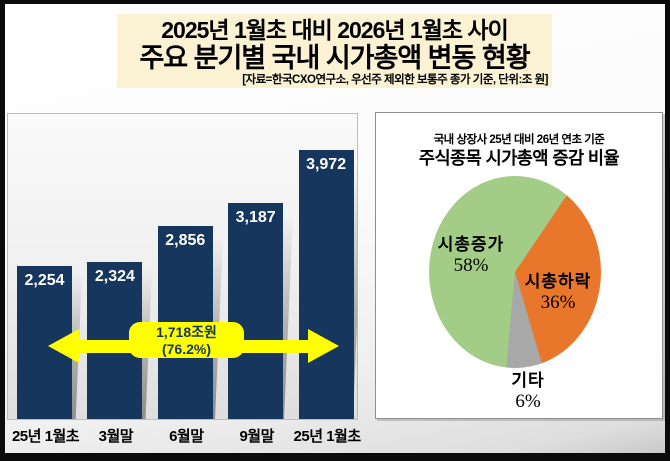 The image size is (670, 461). Describe the element at coordinates (256, 436) in the screenshot. I see `x-axis-label: 9월말` at that location.